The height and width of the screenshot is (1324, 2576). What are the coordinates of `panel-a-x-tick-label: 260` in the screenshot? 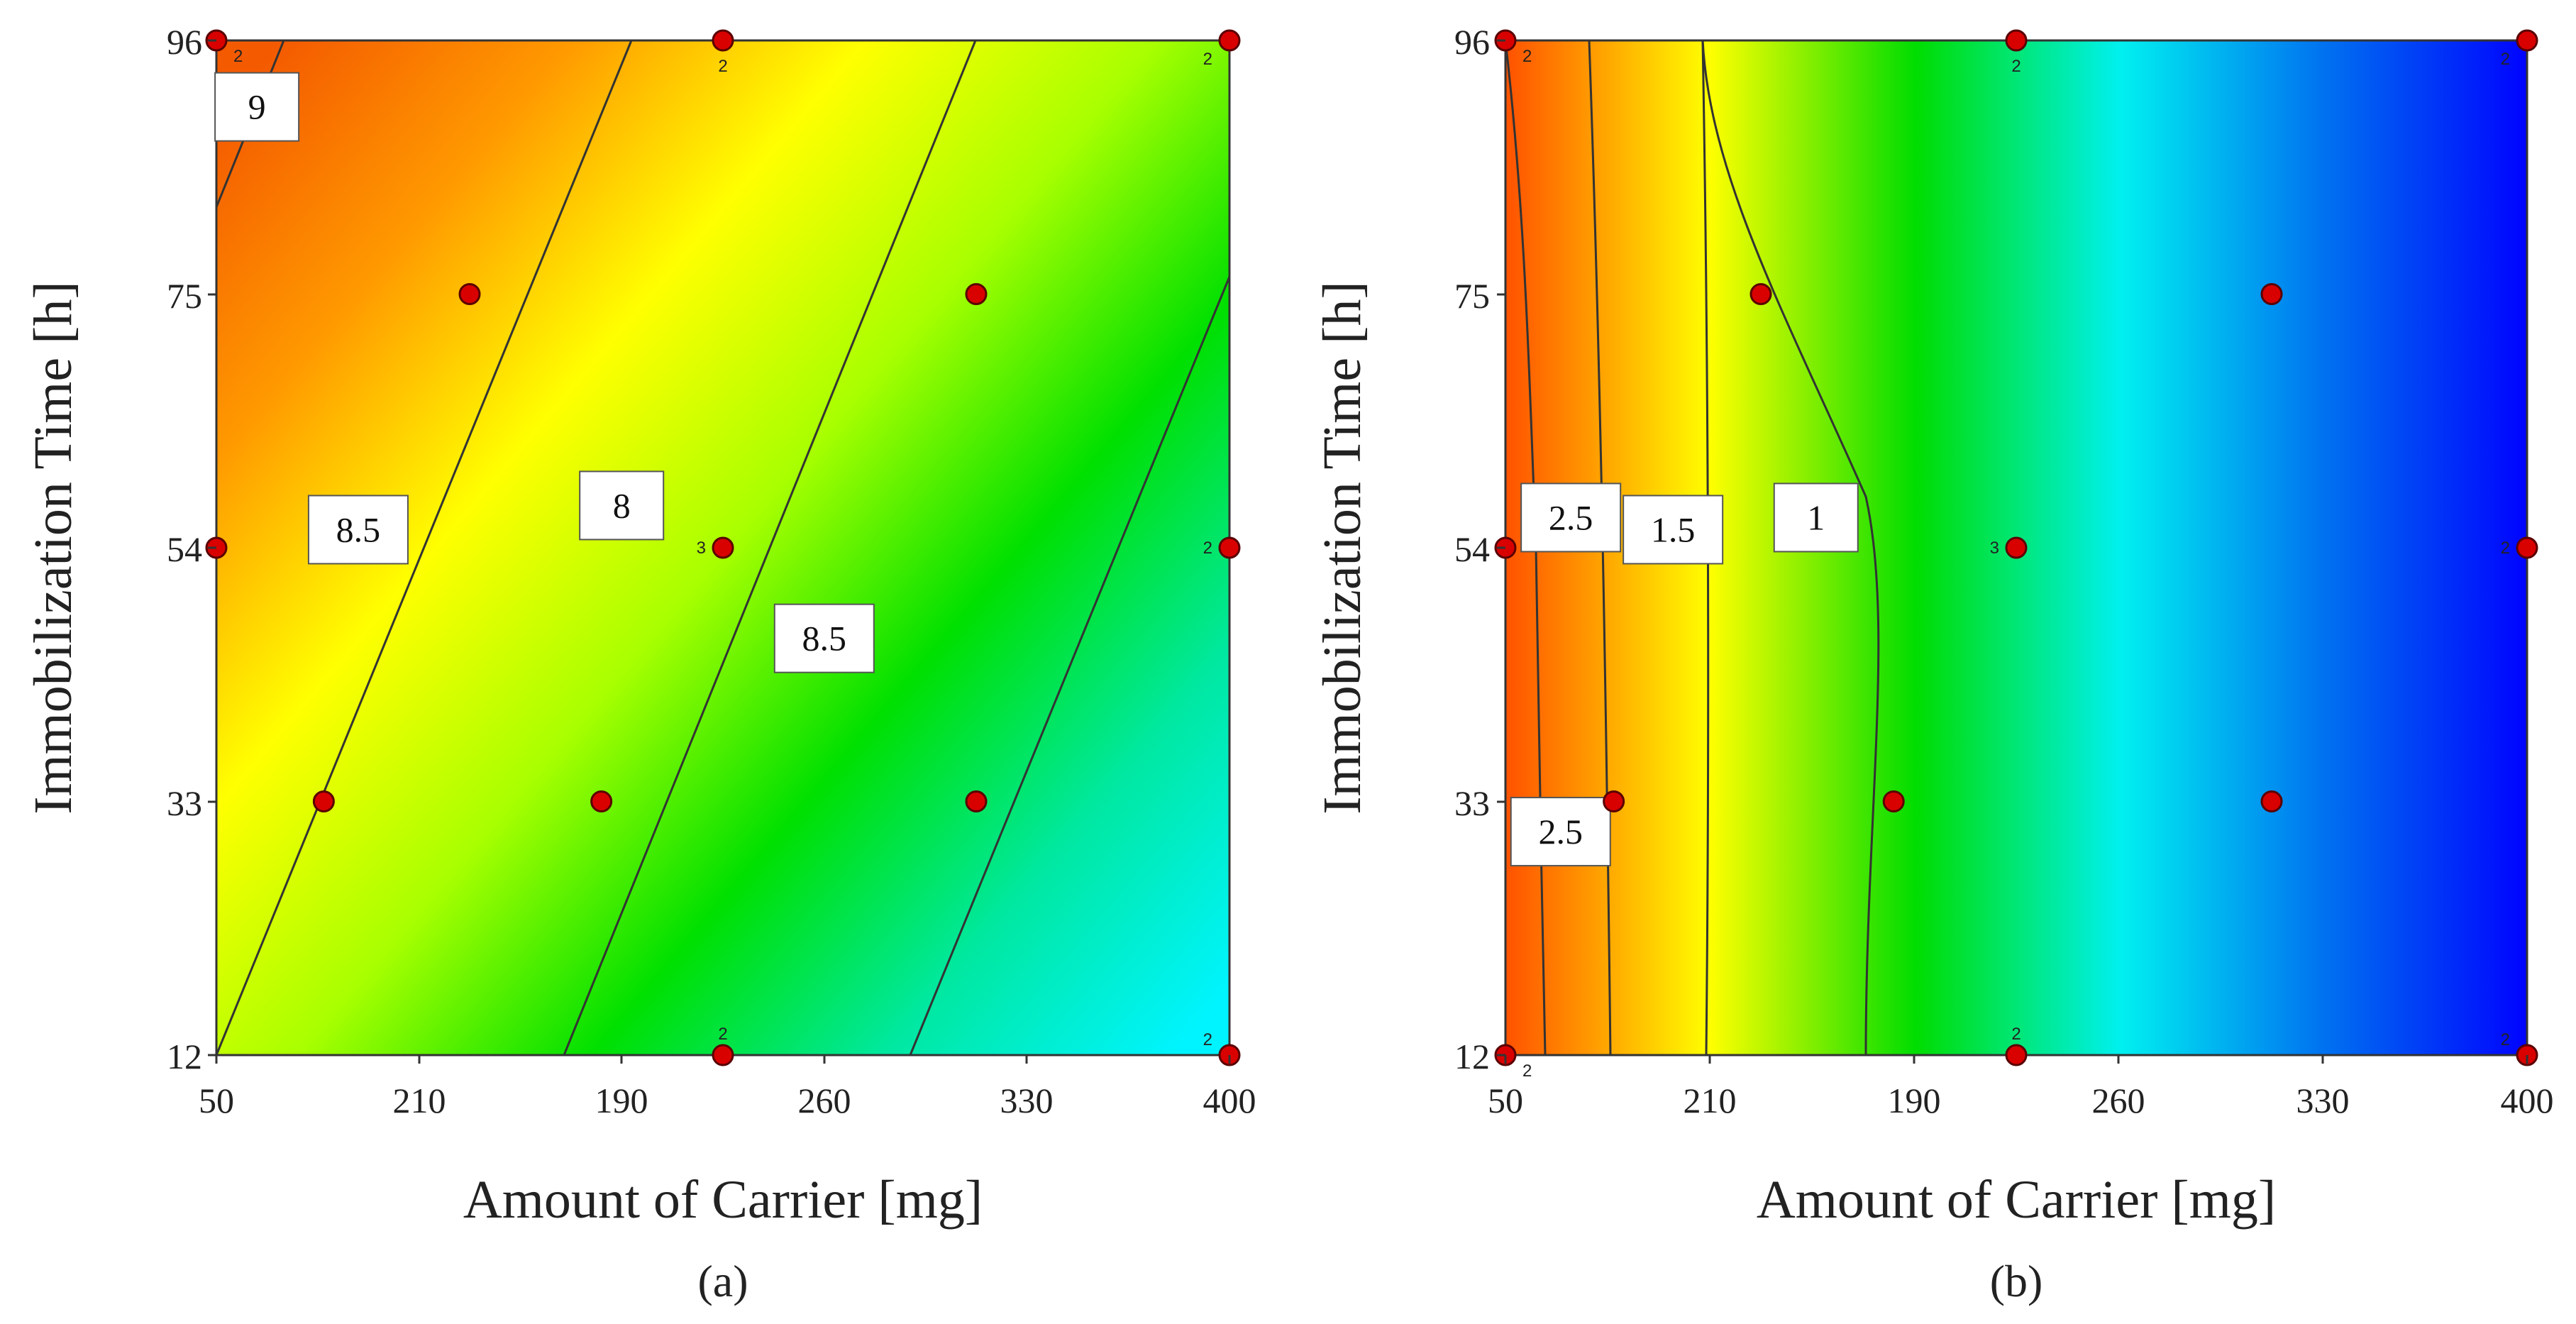 It's located at (824, 1100).